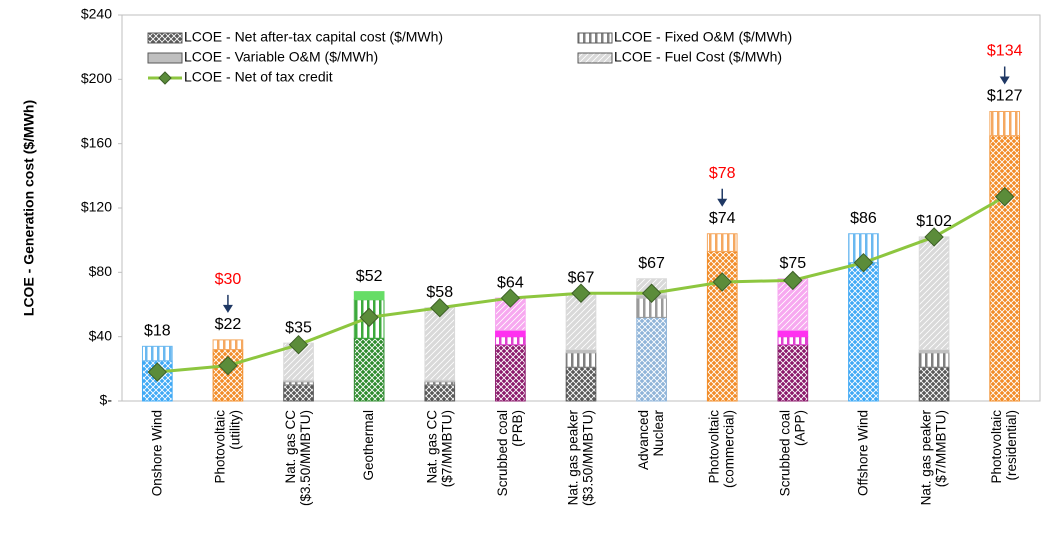  What do you see at coordinates (96, 78) in the screenshot?
I see `y-tick-label: $200` at bounding box center [96, 78].